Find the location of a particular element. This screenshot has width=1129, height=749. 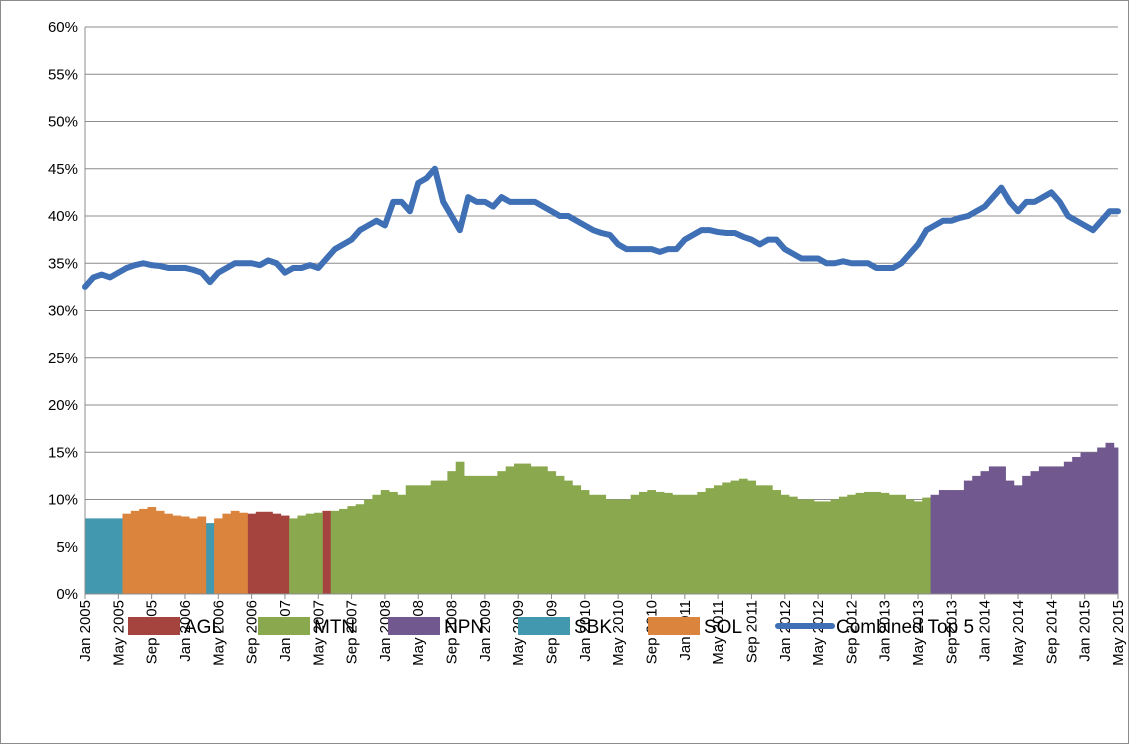

x-tick-label: May 2006 is located at coordinates (218, 633).